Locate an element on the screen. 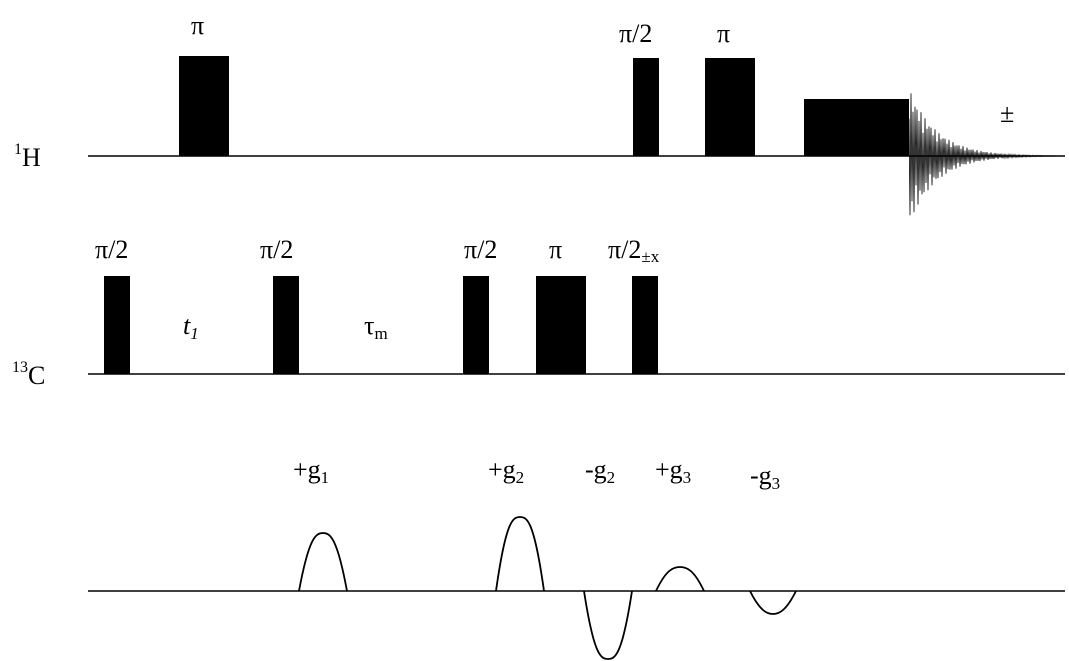  c13-pi-label: π is located at coordinates (555, 249).